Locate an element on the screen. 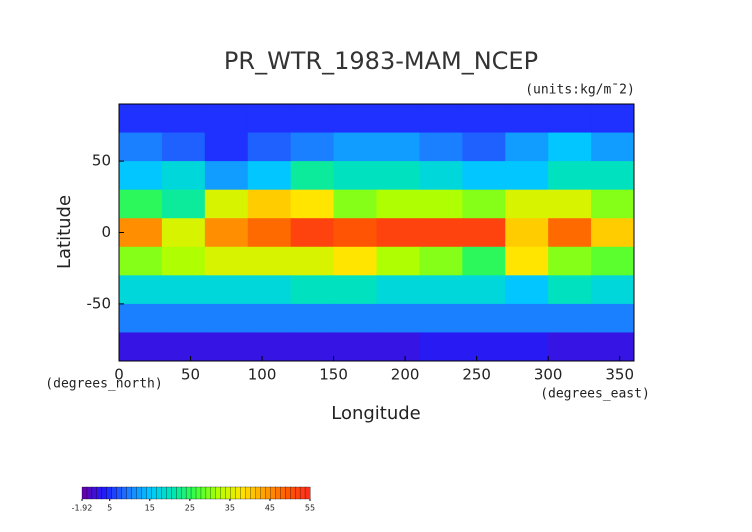 This screenshot has height=532, width=752. units-label: (units:kg/m¯2) is located at coordinates (580, 90).